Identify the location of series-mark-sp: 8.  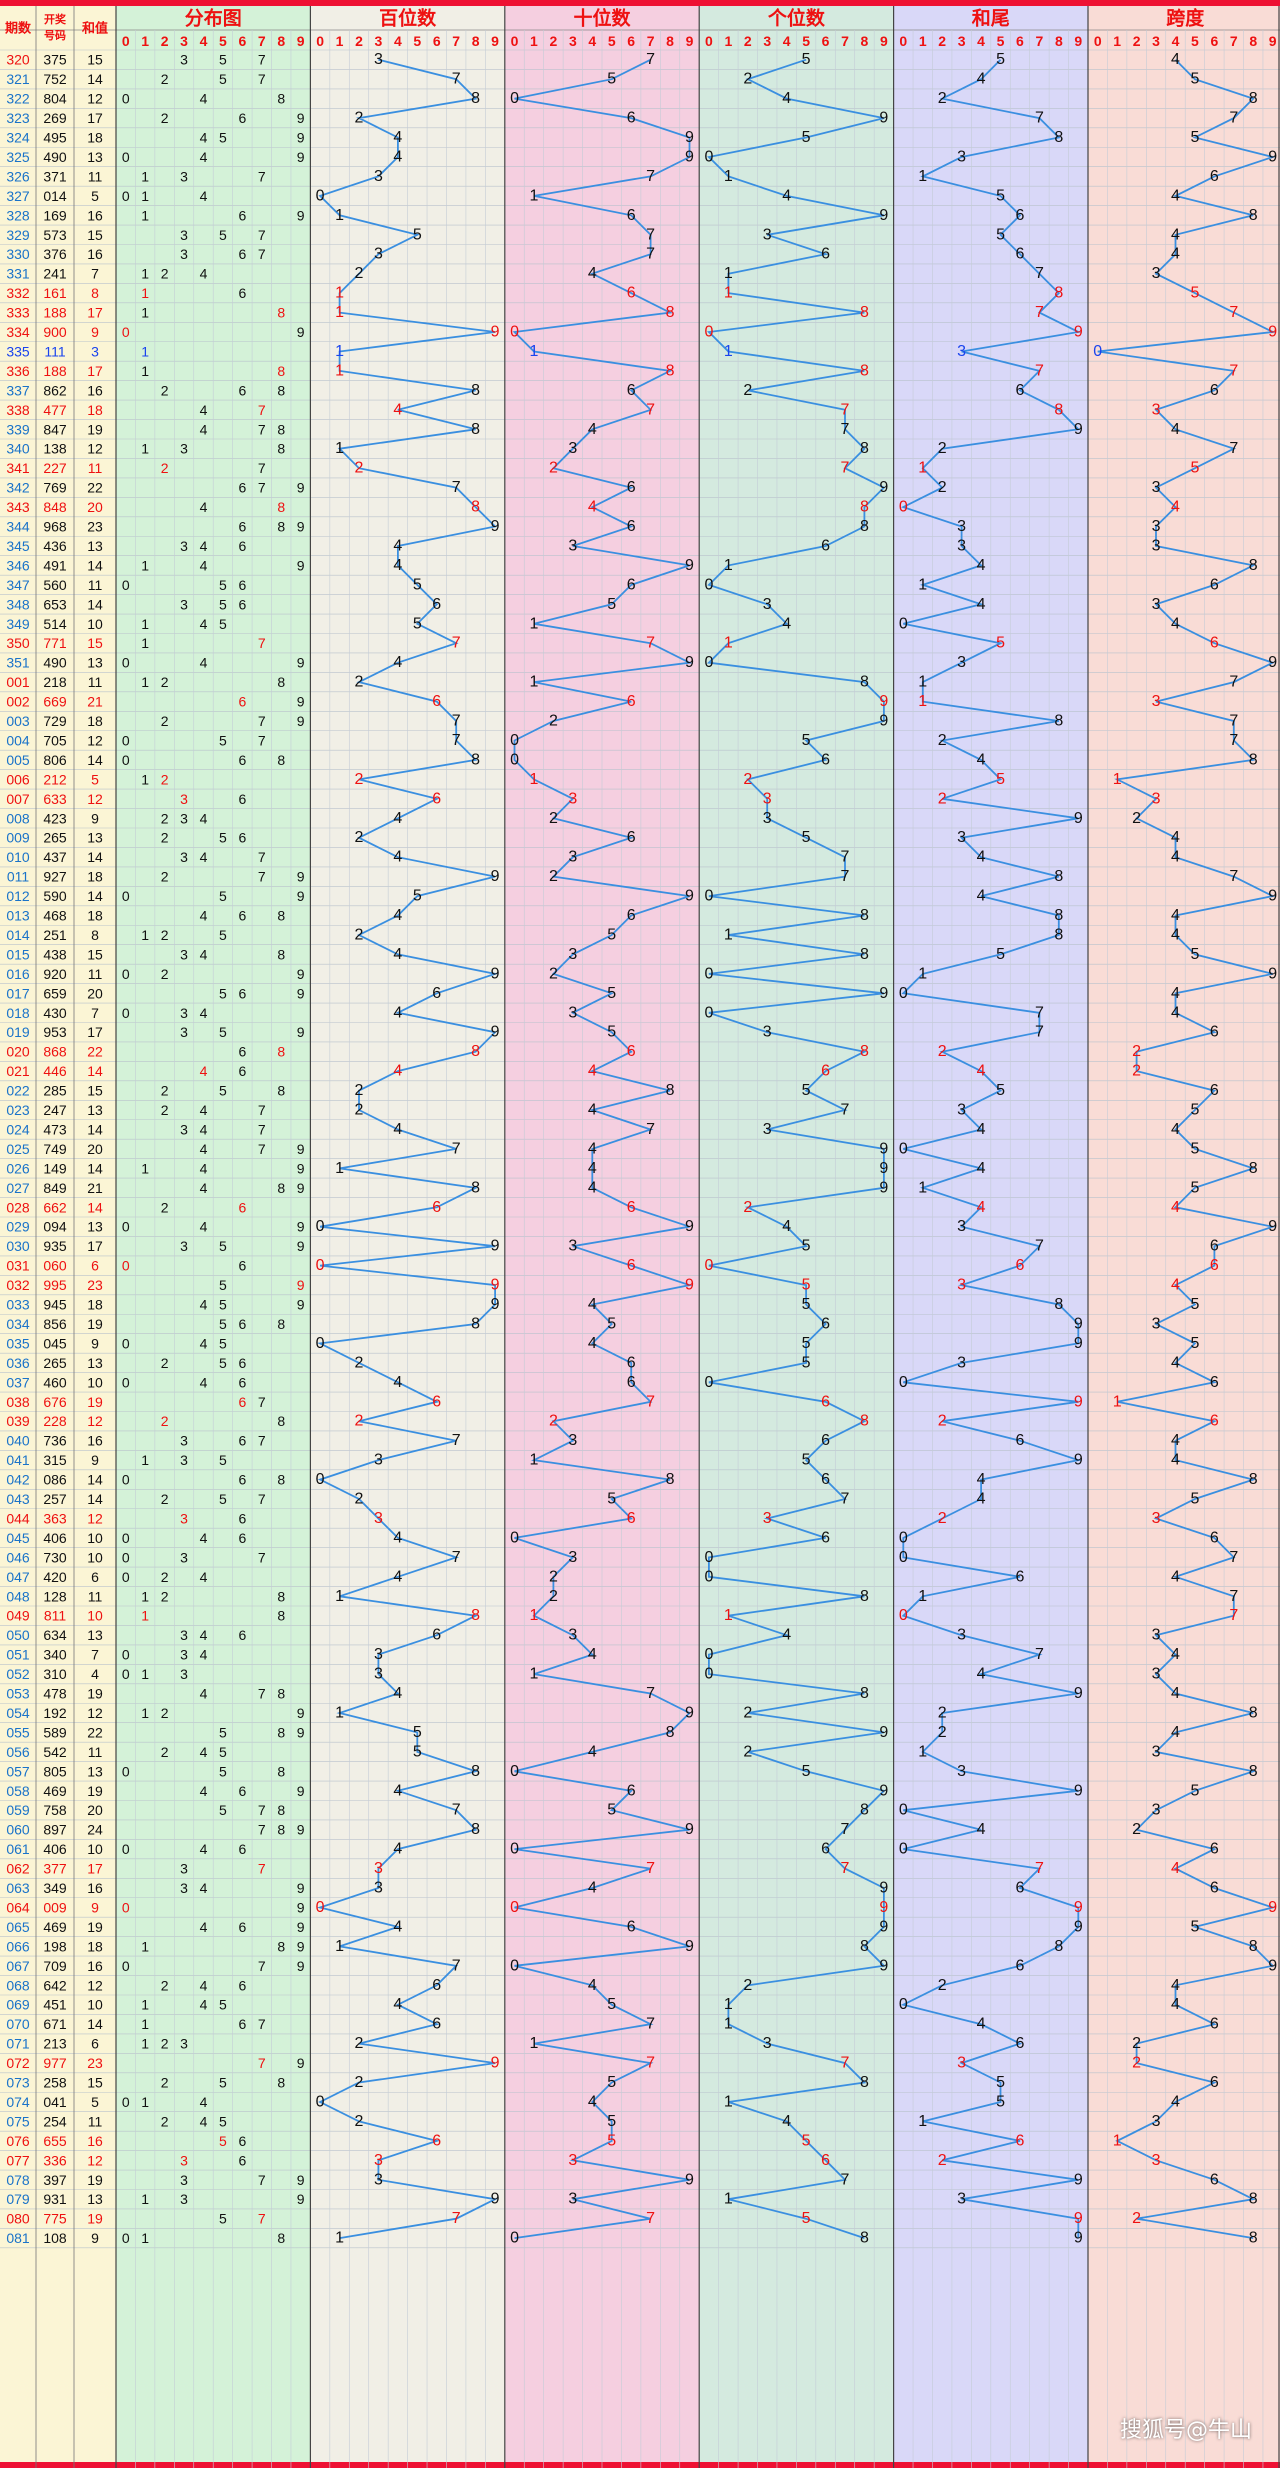
(1253, 1479).